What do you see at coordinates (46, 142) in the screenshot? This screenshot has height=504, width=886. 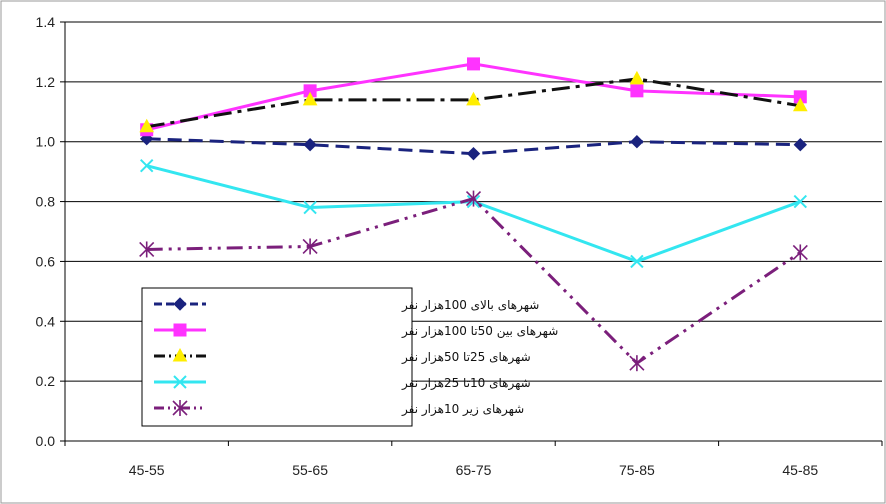 I see `y-tick-label: 1.0` at bounding box center [46, 142].